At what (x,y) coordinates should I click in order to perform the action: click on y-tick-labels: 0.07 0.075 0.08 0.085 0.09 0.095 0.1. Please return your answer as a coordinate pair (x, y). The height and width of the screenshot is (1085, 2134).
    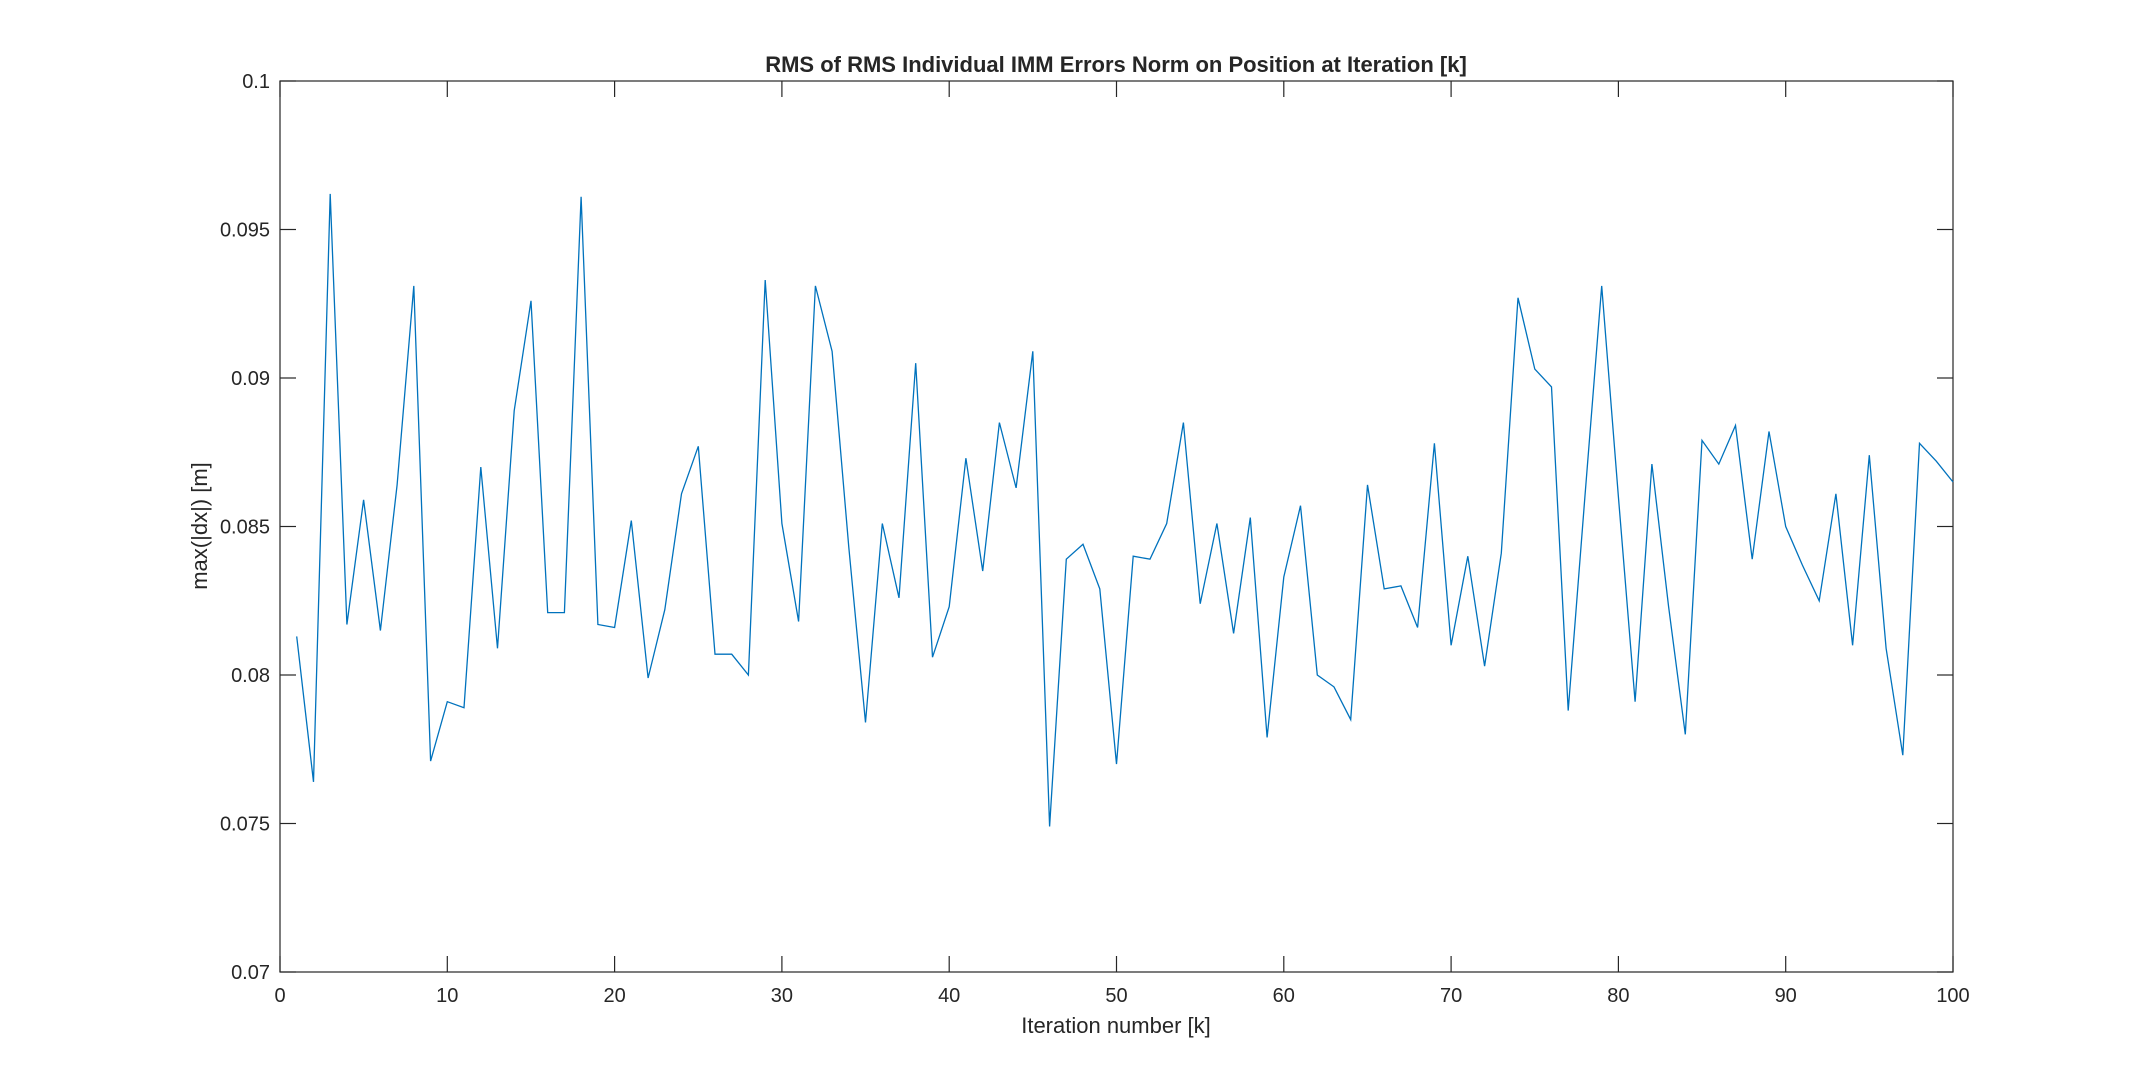
    Looking at the image, I should click on (245, 527).